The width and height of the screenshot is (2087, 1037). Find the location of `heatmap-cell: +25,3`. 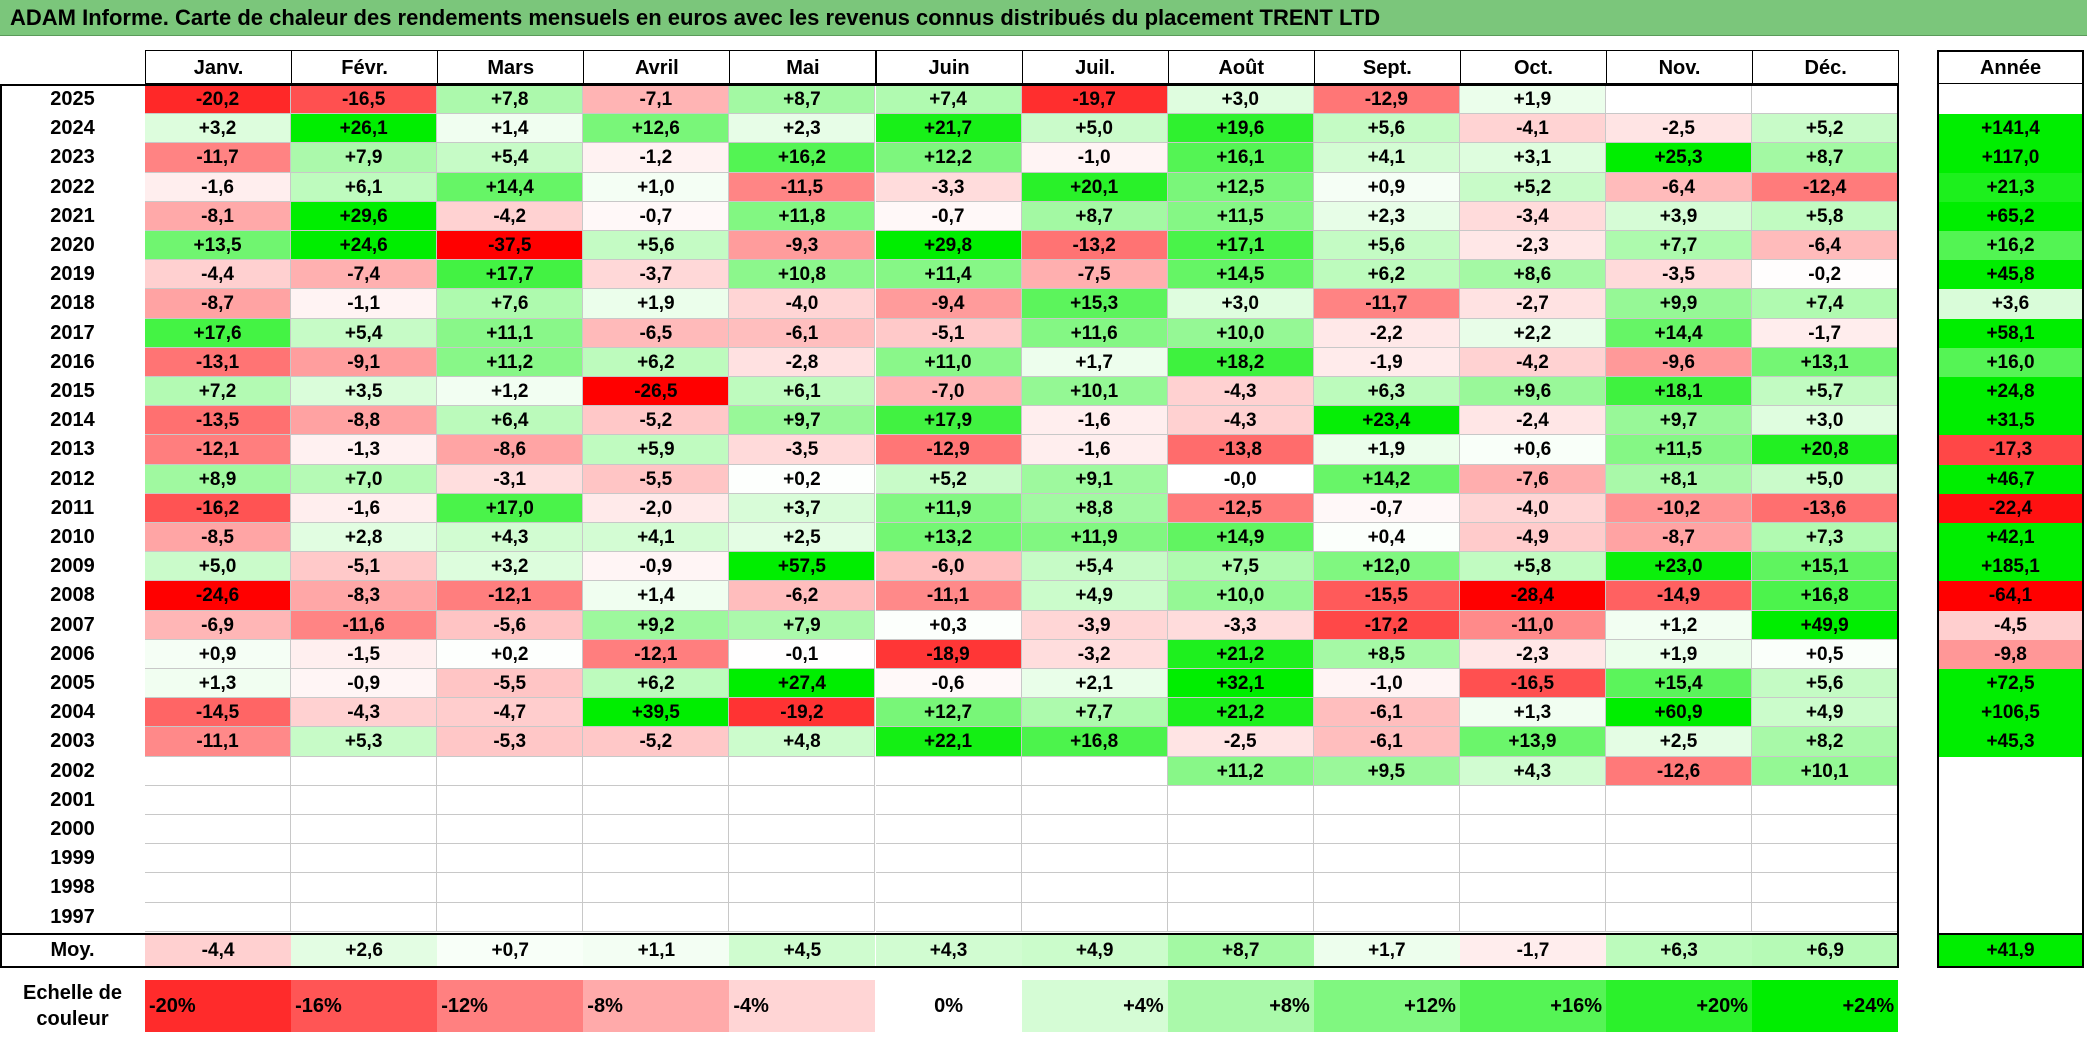

heatmap-cell: +25,3 is located at coordinates (1679, 158).